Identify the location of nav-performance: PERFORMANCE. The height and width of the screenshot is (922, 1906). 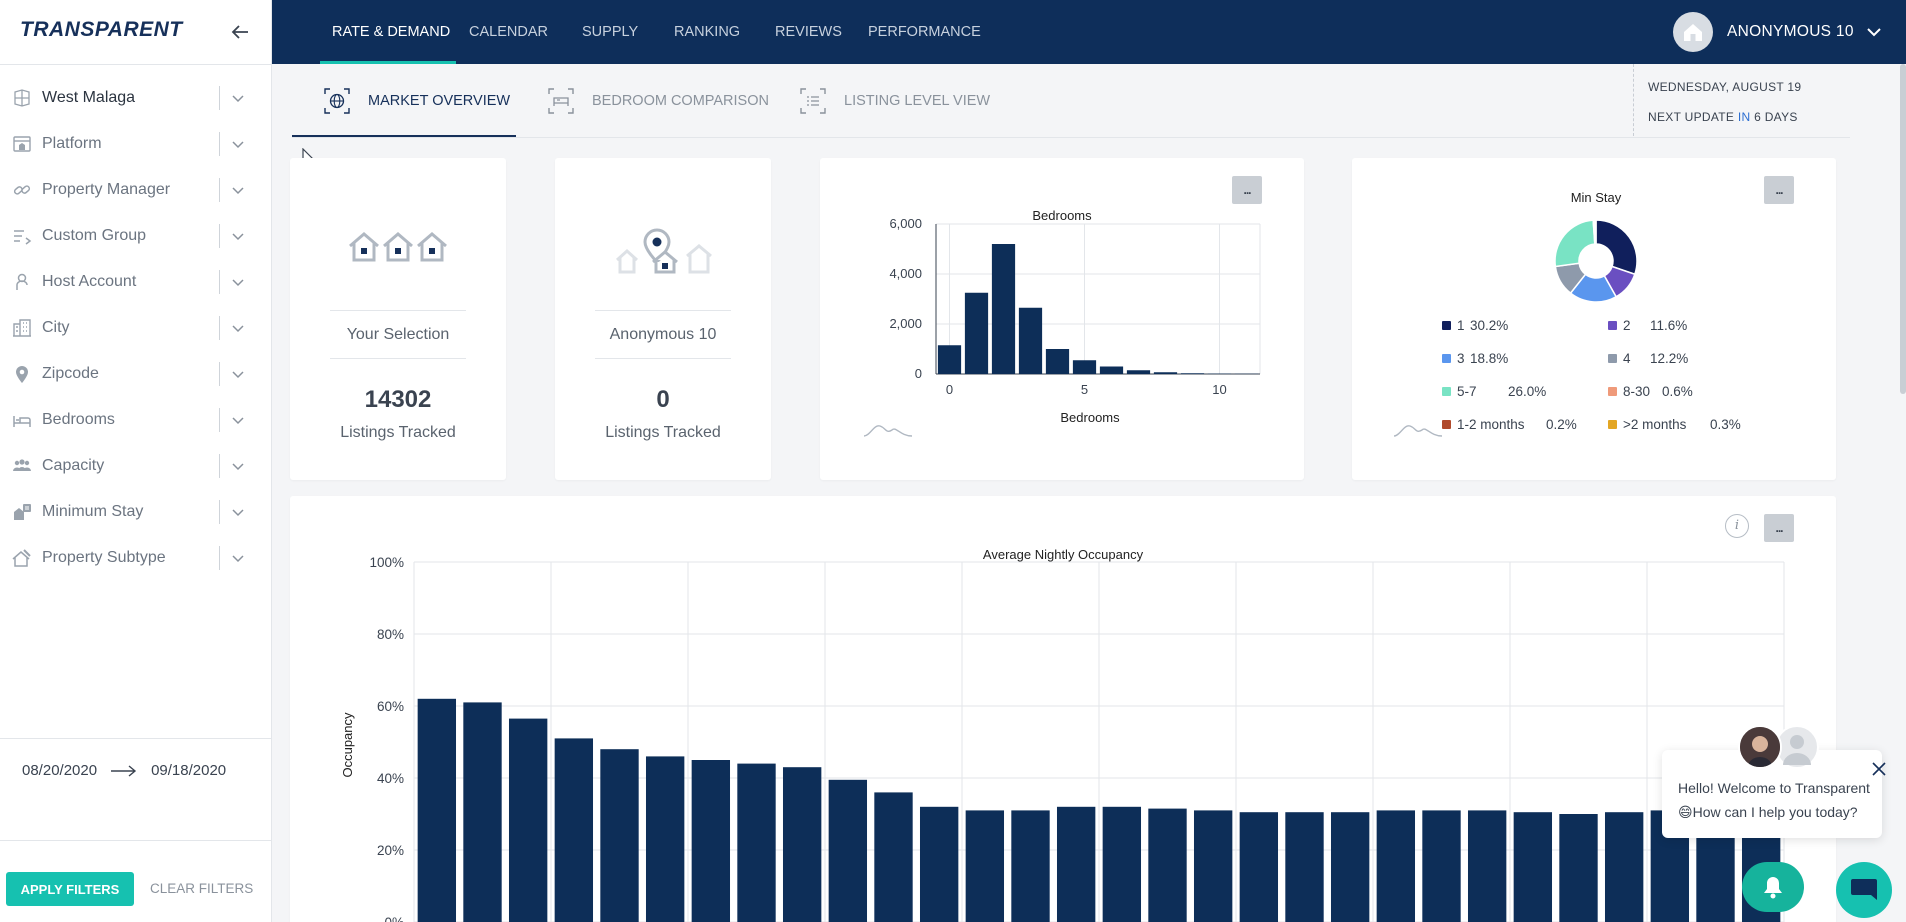
(924, 32).